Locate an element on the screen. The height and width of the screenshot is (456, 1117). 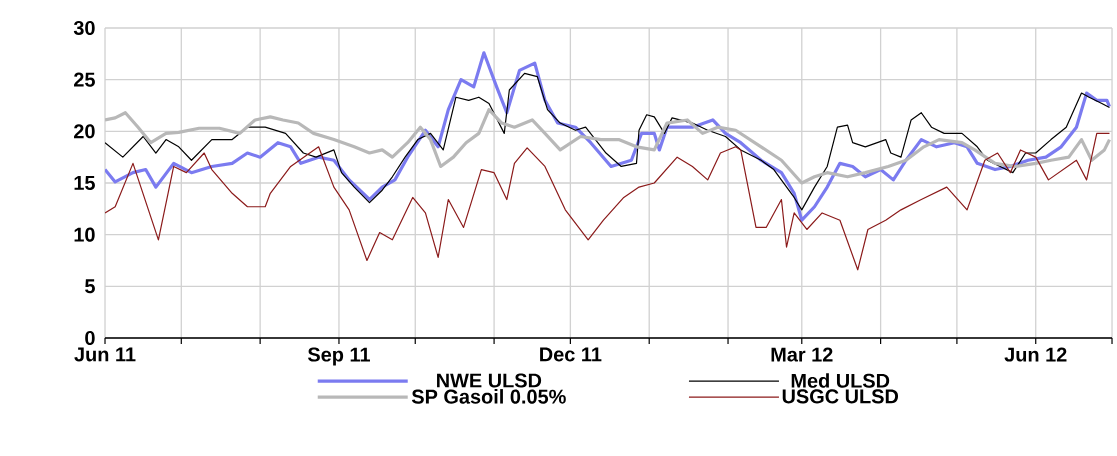
y-tick-label: 10 is located at coordinates (84, 234).